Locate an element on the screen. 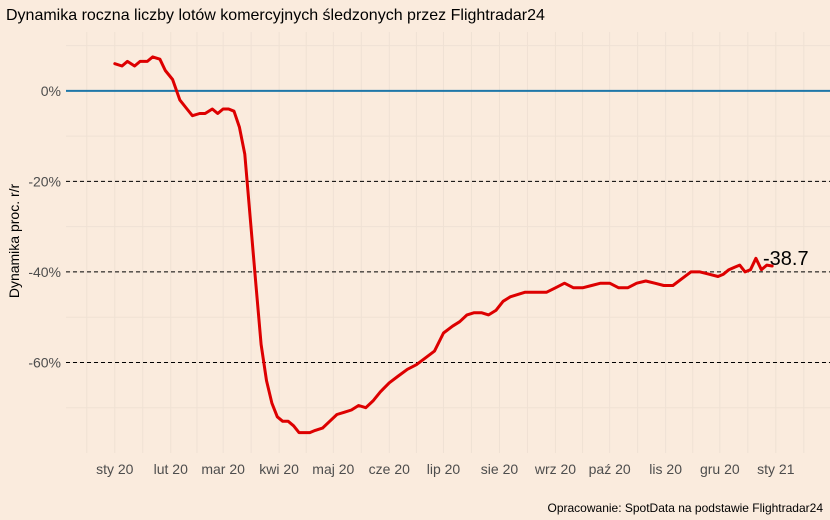  y-tick-label: 0% is located at coordinates (51, 91).